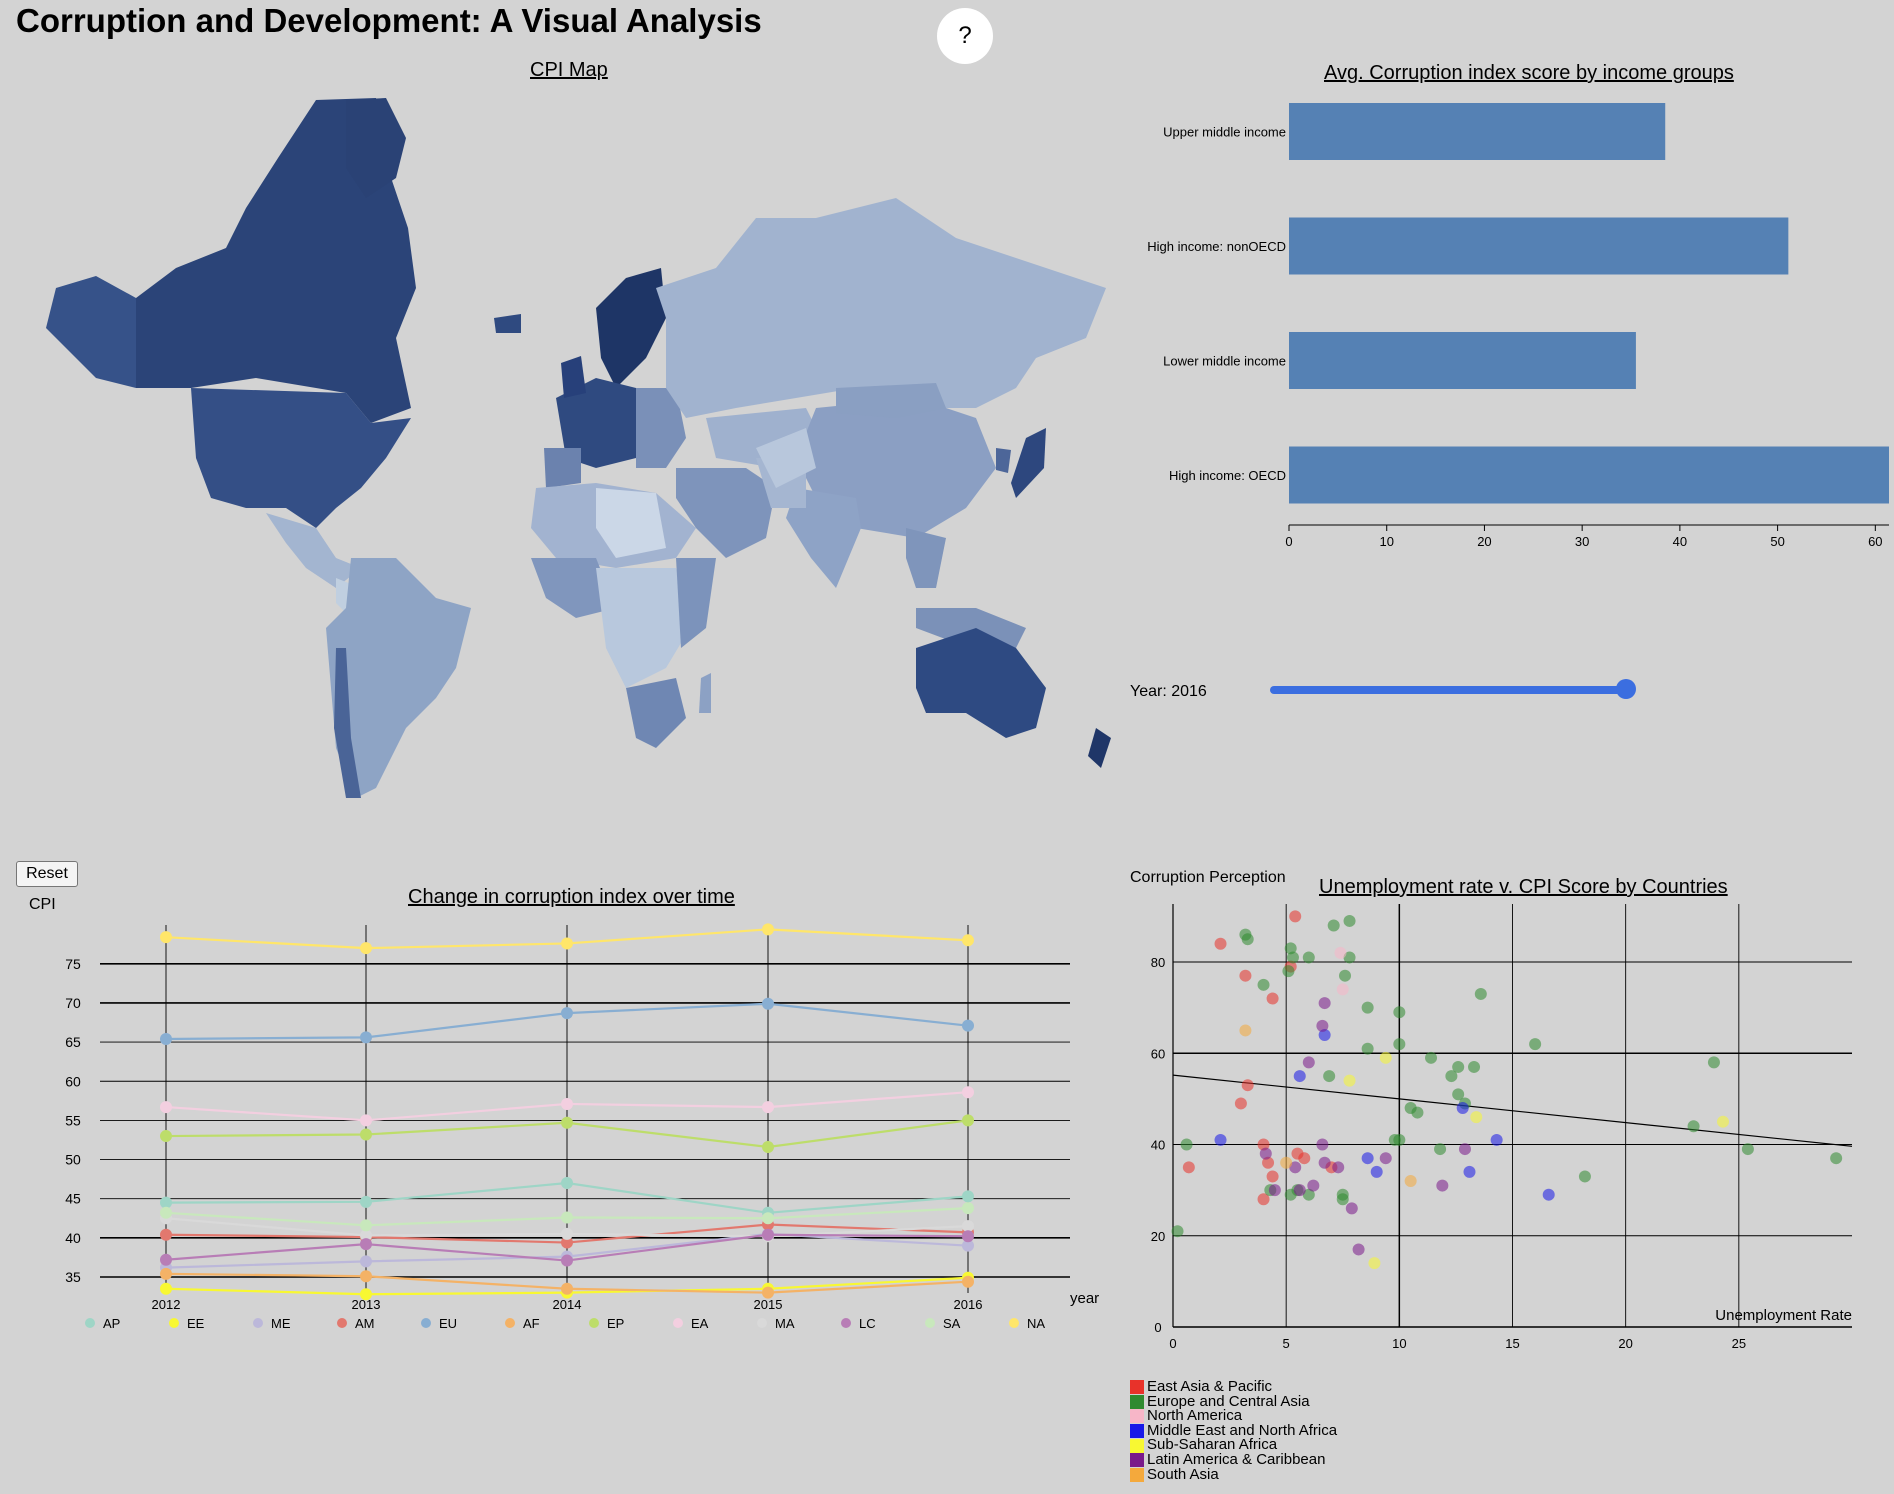  I want to click on map-region-australia, so click(981, 683).